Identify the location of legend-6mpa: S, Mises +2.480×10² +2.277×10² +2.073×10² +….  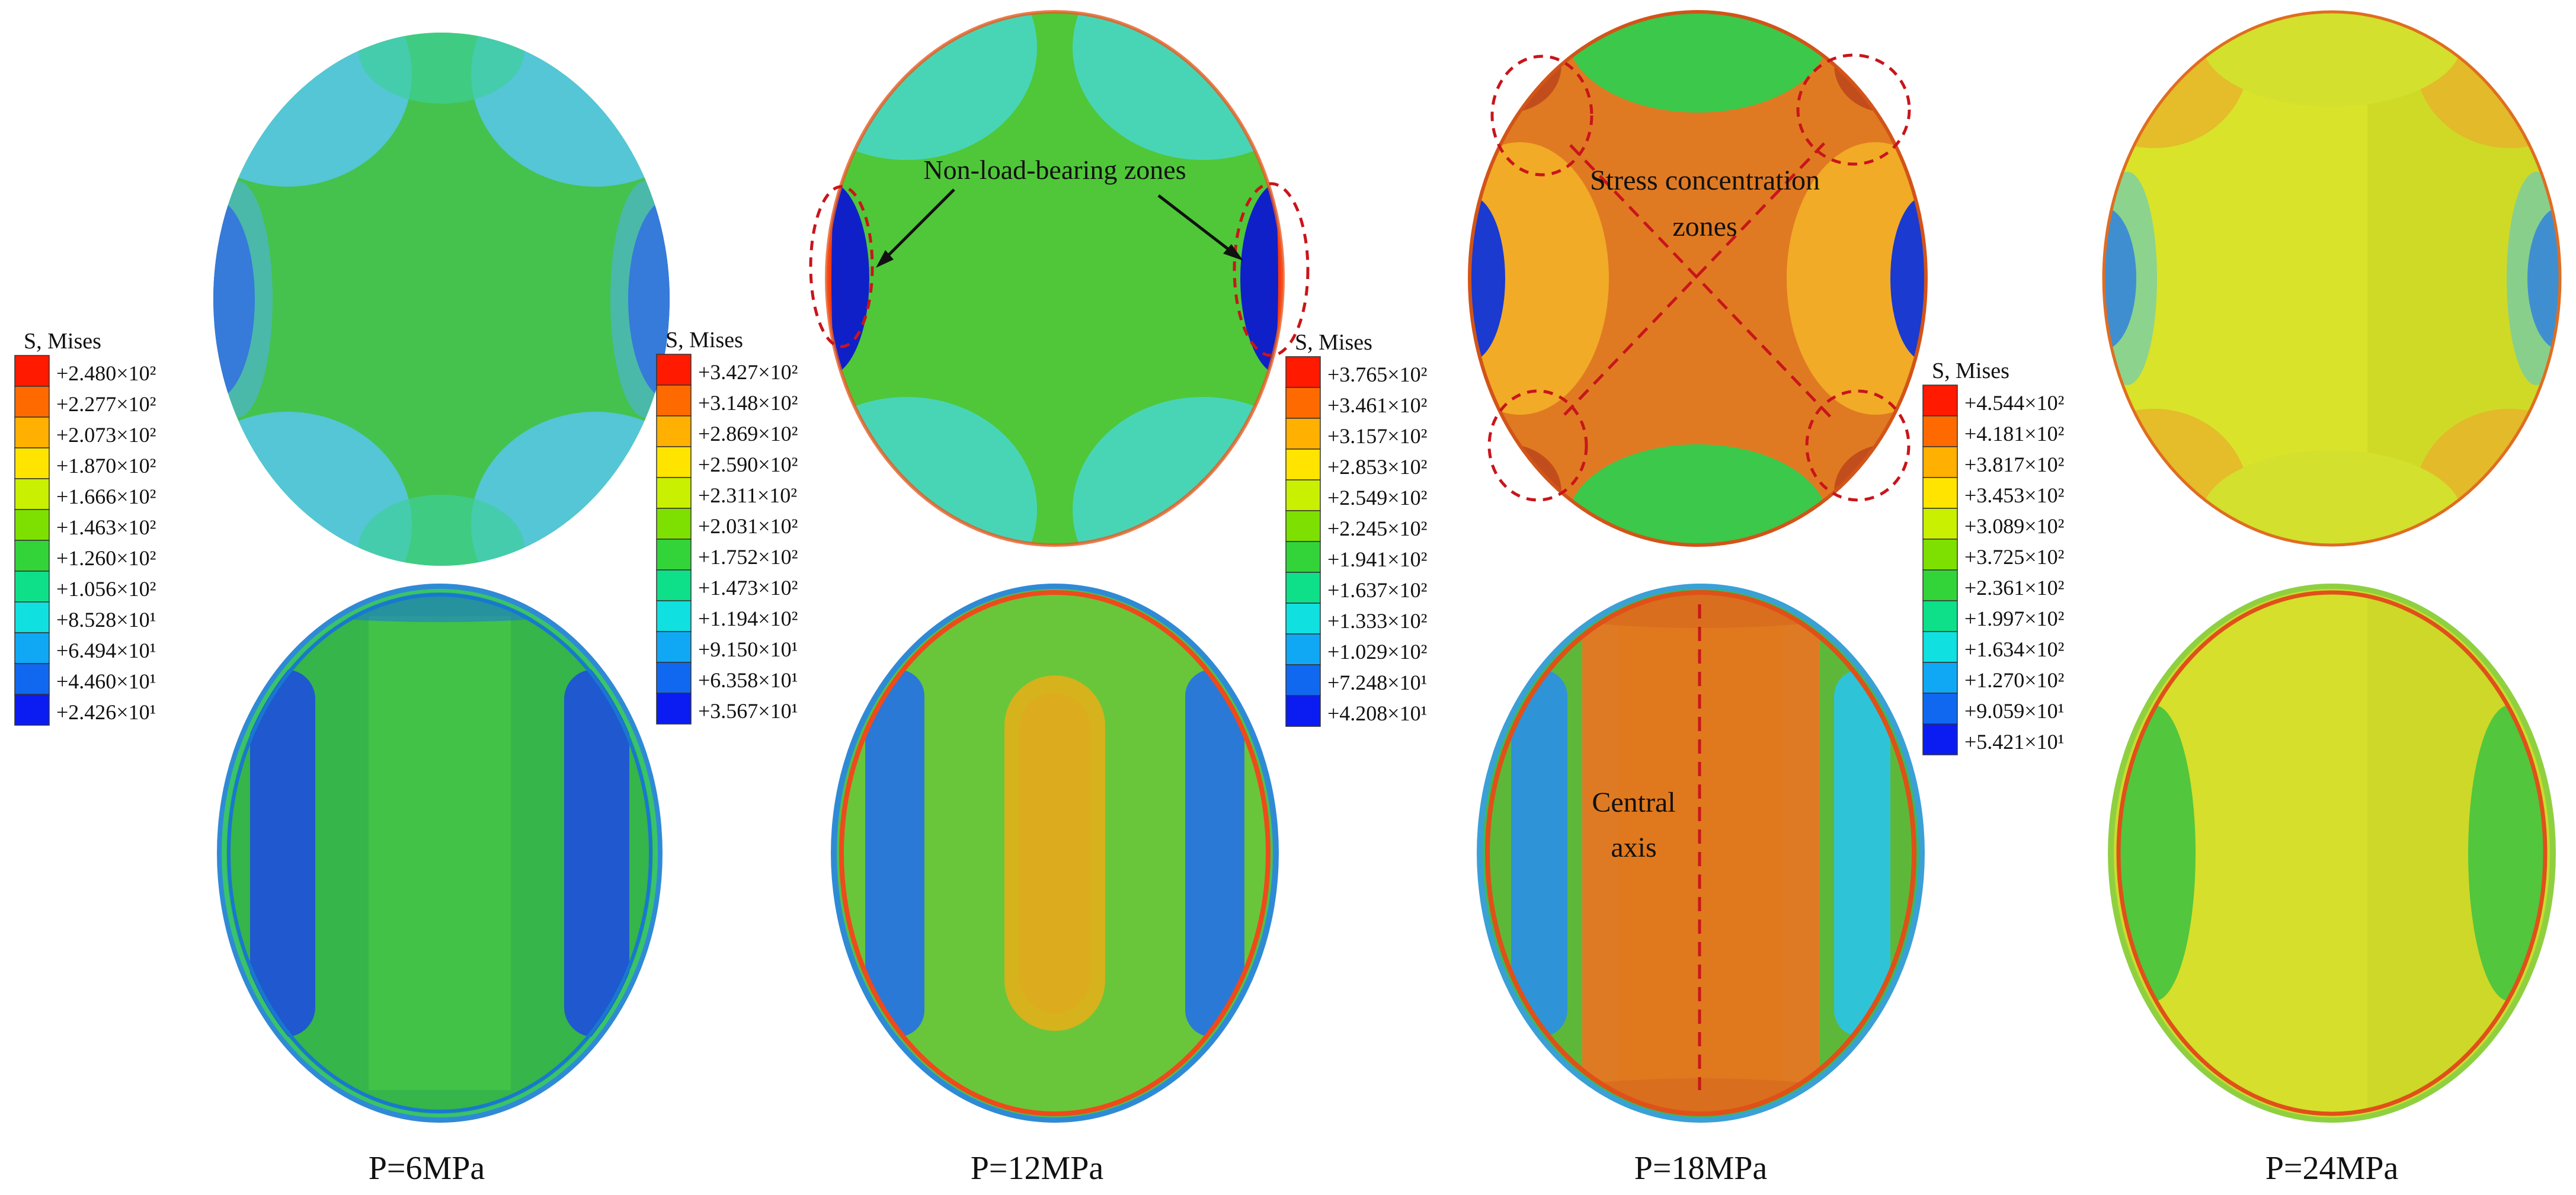
(85, 527).